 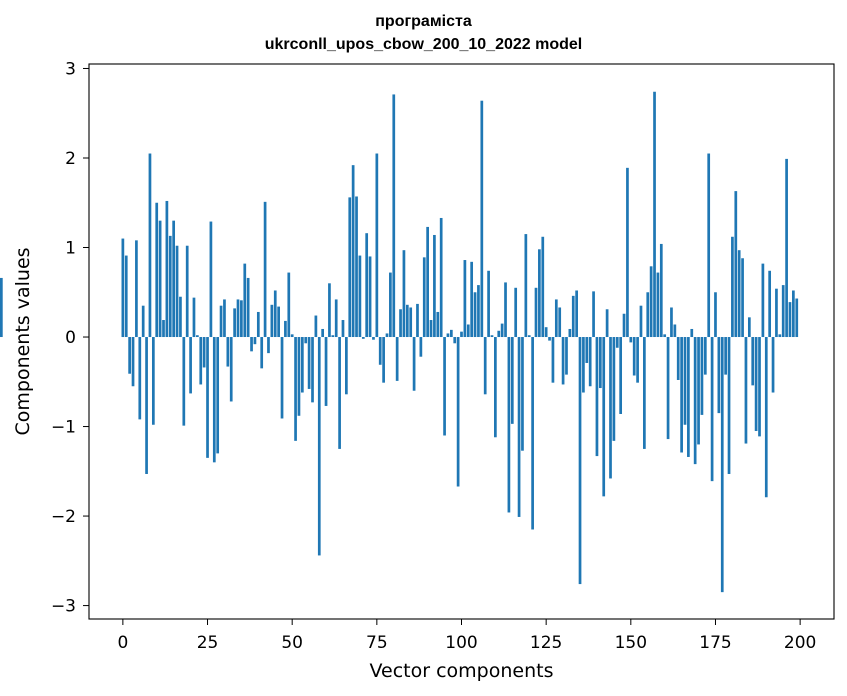 What do you see at coordinates (23, 341) in the screenshot?
I see `y-axis-label: Components values` at bounding box center [23, 341].